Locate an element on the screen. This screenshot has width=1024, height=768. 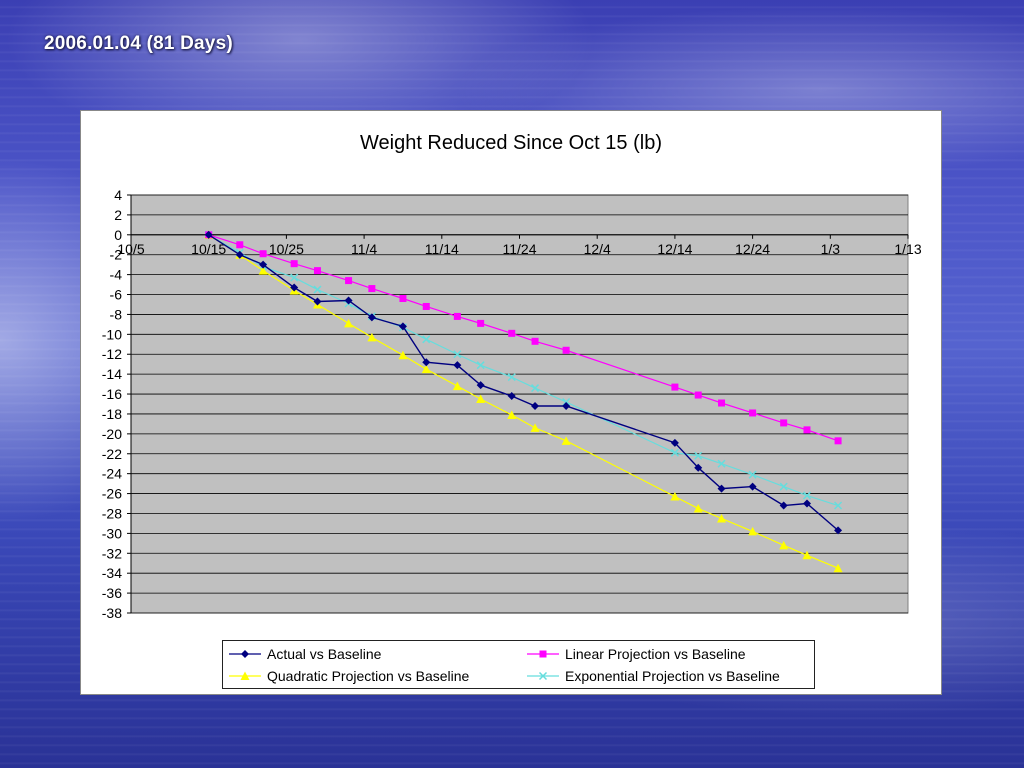
y-tick-label: -32 is located at coordinates (112, 553).